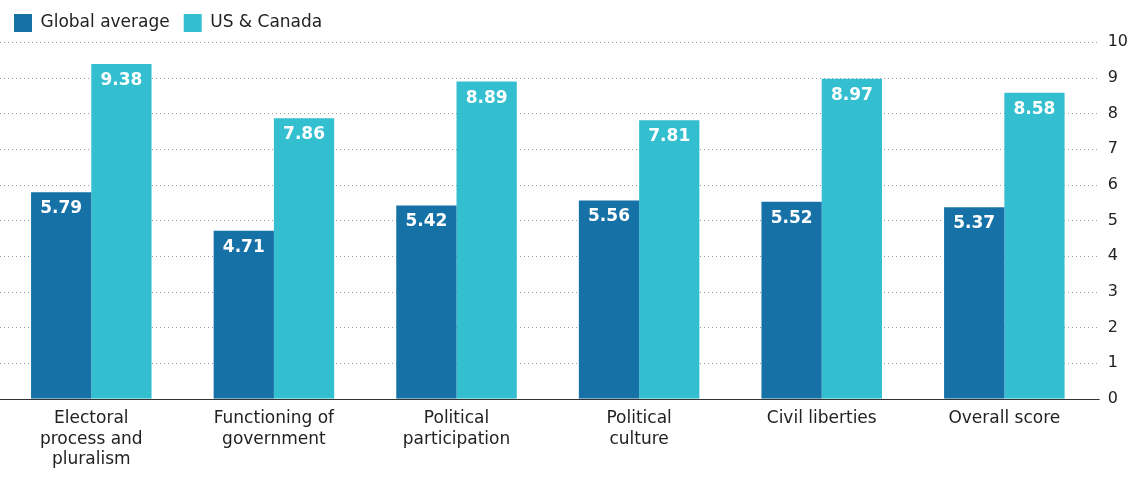 Image resolution: width=1144 pixels, height=484 pixels. Describe the element at coordinates (1112, 76) in the screenshot. I see `y-tick-label: 9` at that location.